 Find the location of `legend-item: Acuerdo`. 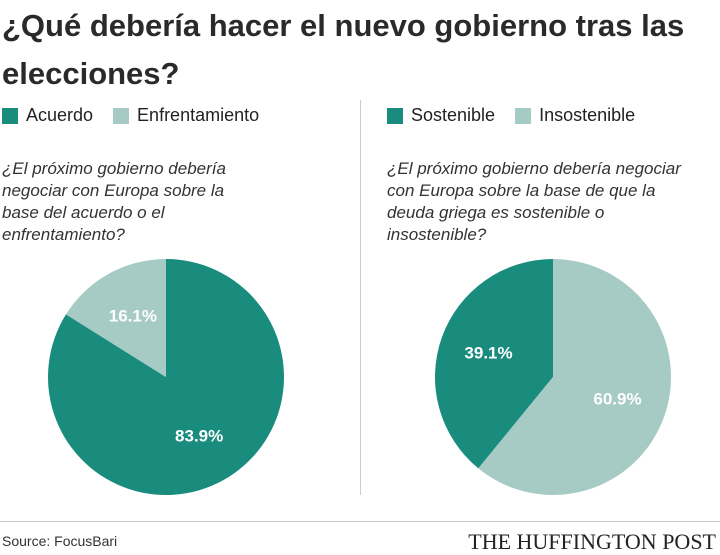

legend-item: Acuerdo is located at coordinates (47, 115).